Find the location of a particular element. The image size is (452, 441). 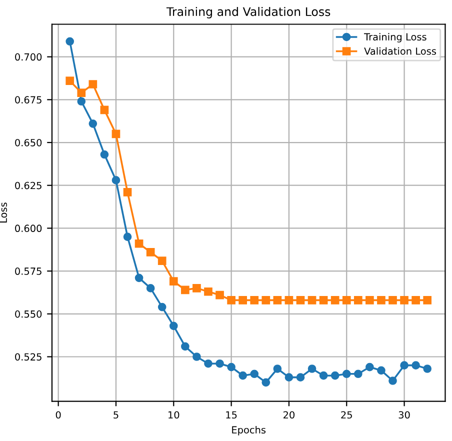

legend-label: Training Loss is located at coordinates (395, 37).